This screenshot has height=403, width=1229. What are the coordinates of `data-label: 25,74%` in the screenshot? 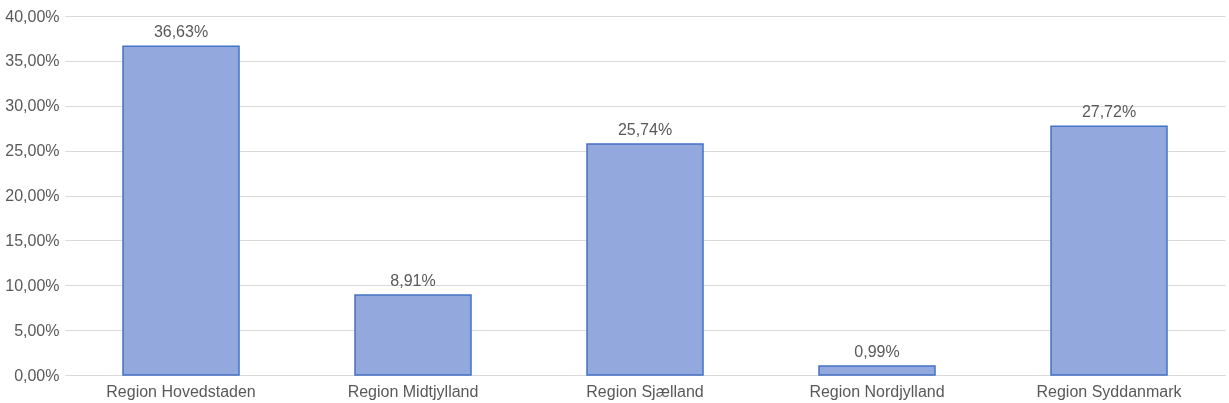 It's located at (645, 129).